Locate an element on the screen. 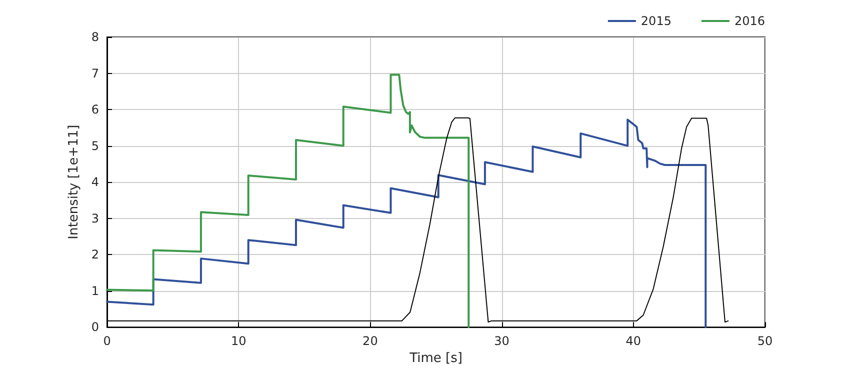  legend-label: 2016 is located at coordinates (750, 21).